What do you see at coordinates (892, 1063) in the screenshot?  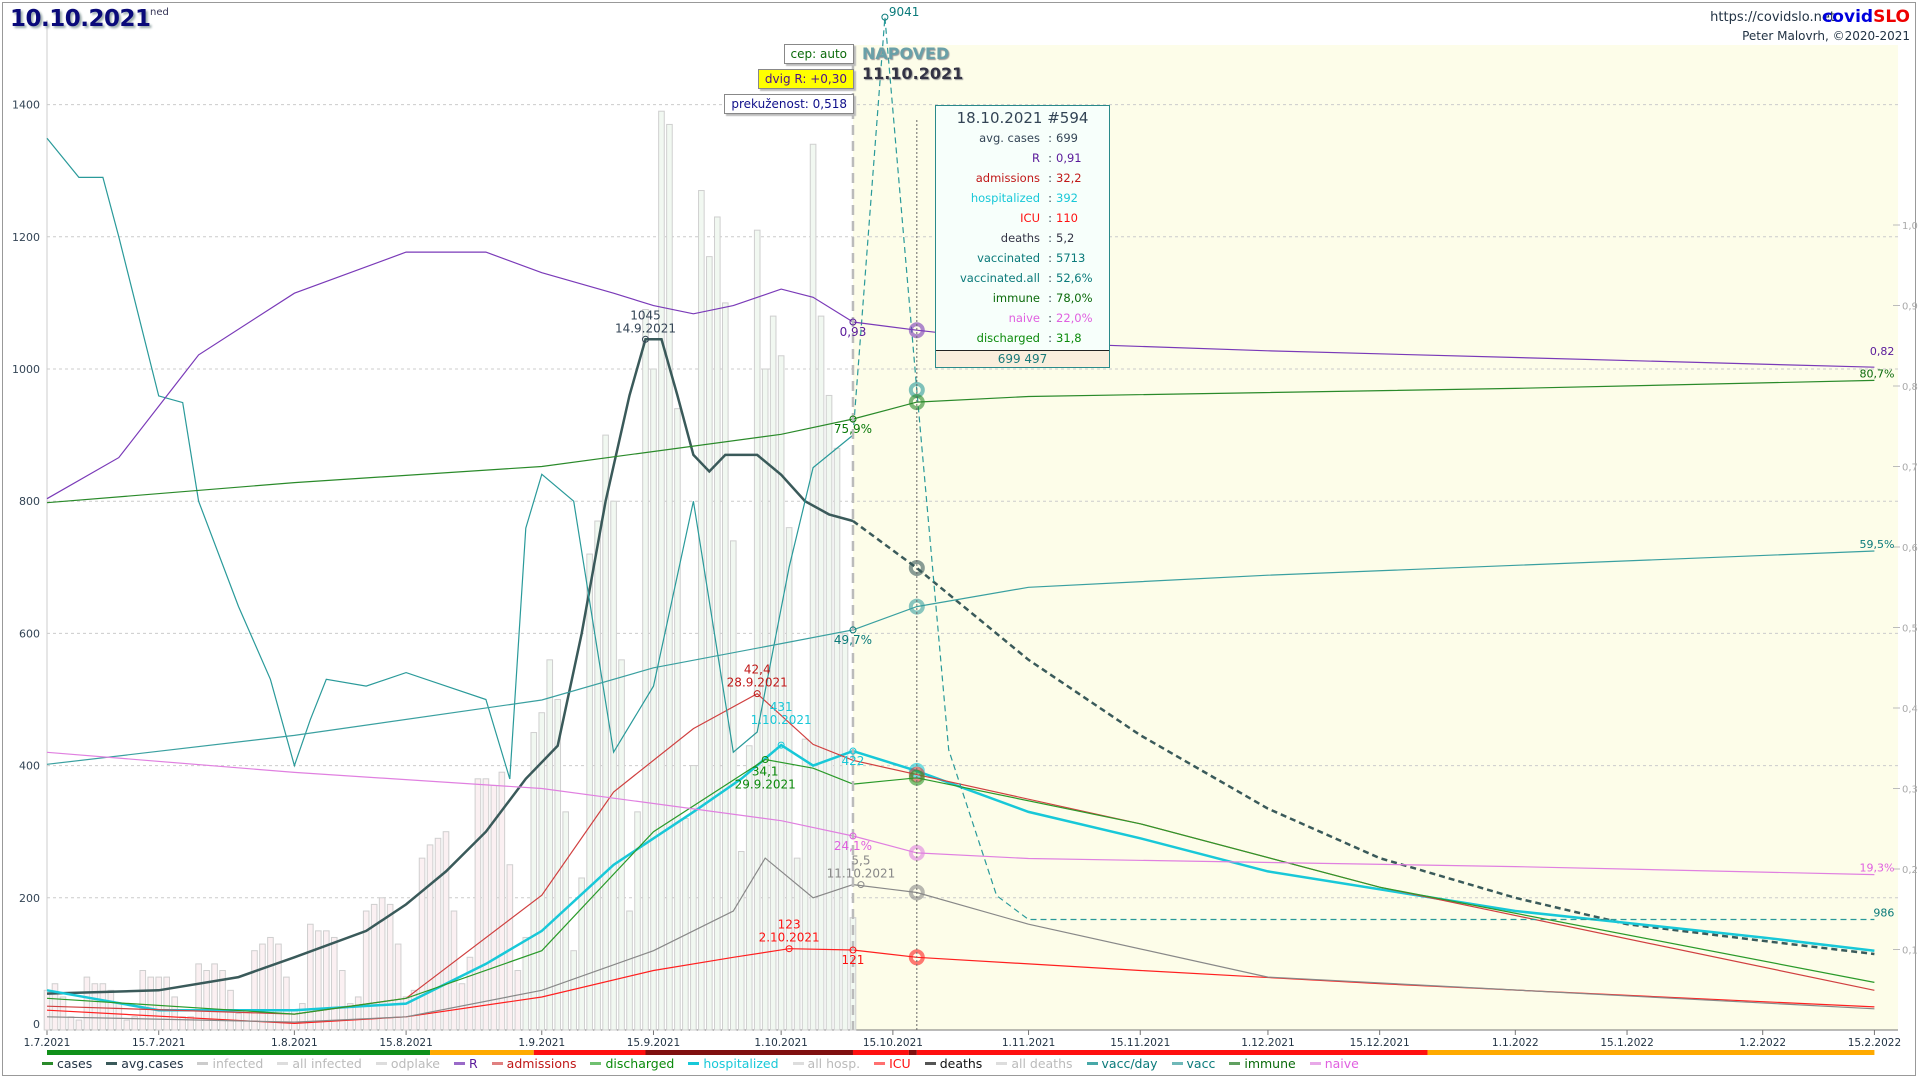 I see `legend-item-icu: ICU` at bounding box center [892, 1063].